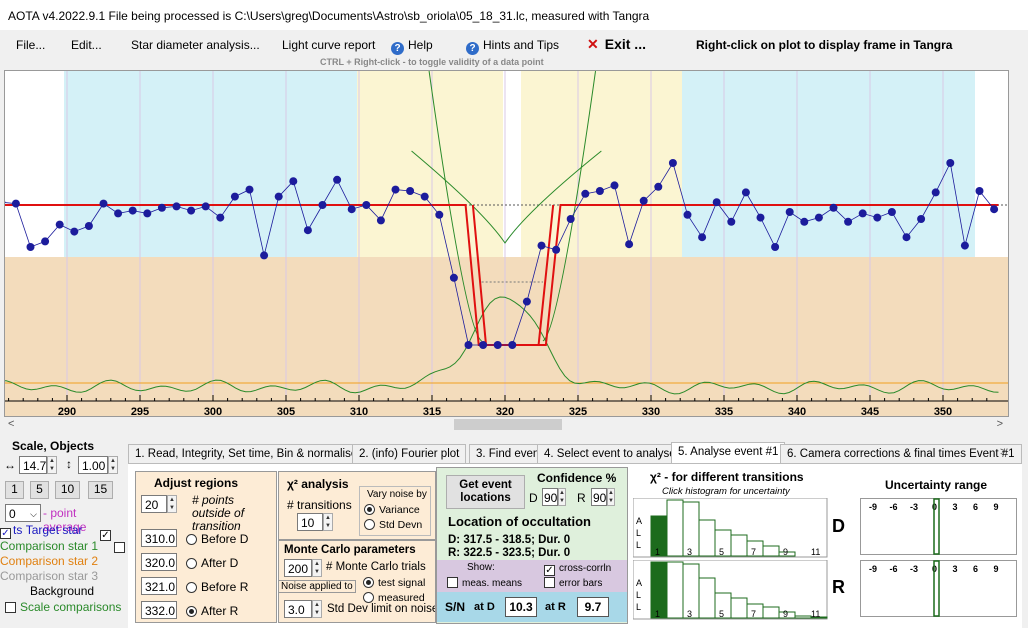 This screenshot has width=1028, height=628. Describe the element at coordinates (485, 492) in the screenshot. I see `get-event-locations-button: Get event locations` at that location.